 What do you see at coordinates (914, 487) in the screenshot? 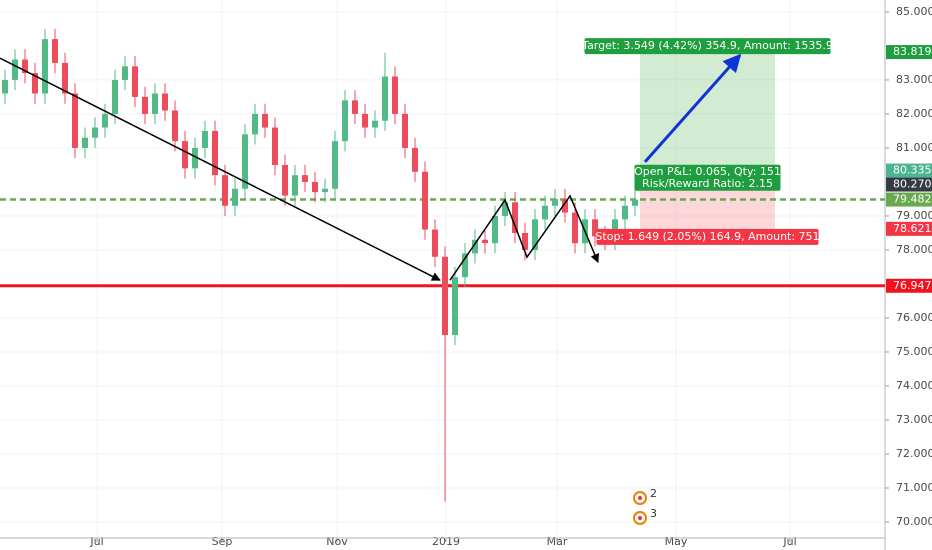
I see `y-tick-label: 71.000` at bounding box center [914, 487].